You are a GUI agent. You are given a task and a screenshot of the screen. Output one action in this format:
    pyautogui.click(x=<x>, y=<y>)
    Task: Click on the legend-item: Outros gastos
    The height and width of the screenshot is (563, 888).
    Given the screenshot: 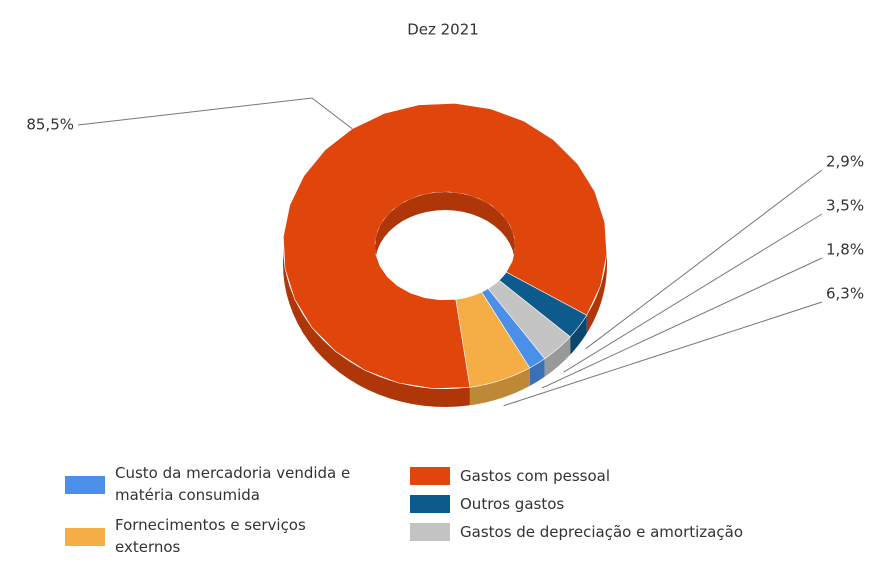 What is the action you would take?
    pyautogui.click(x=635, y=504)
    